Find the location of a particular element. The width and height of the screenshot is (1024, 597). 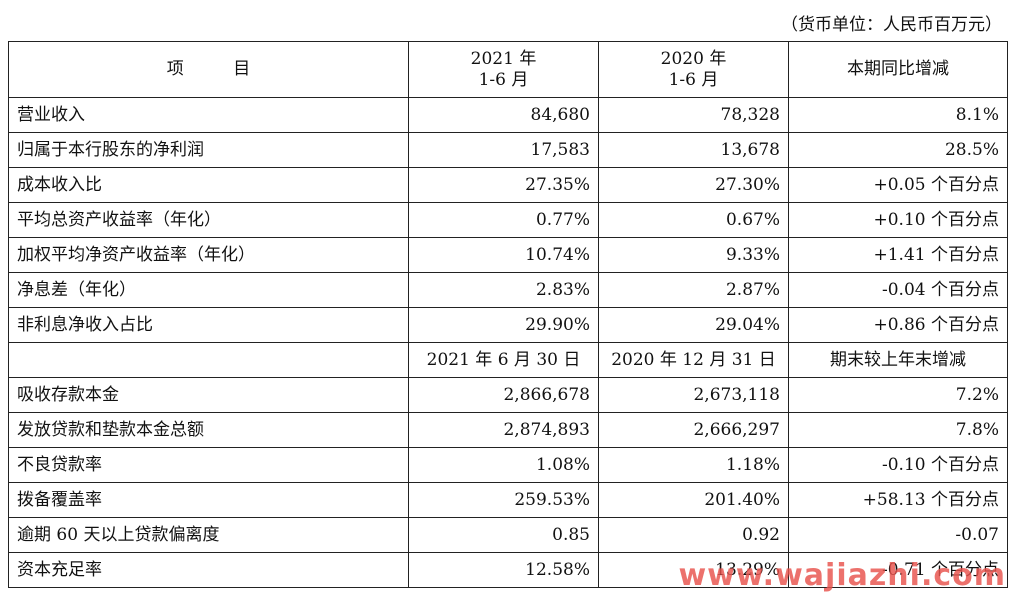

header-2021-h1: 2021 年 1-6 月 is located at coordinates (503, 69).